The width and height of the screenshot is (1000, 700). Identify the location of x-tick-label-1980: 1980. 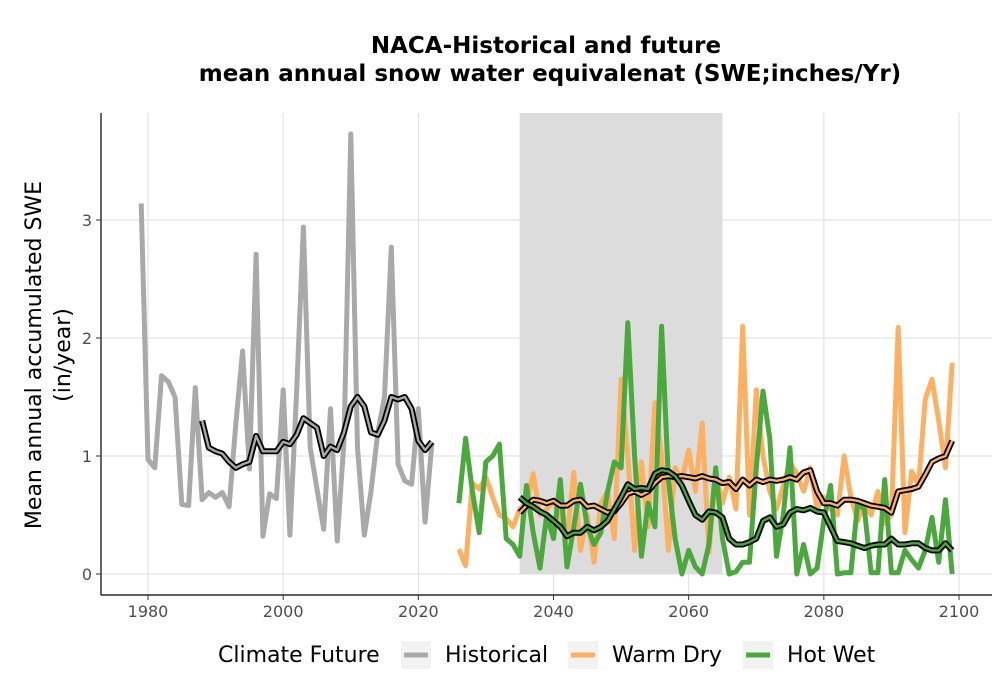
(148, 611).